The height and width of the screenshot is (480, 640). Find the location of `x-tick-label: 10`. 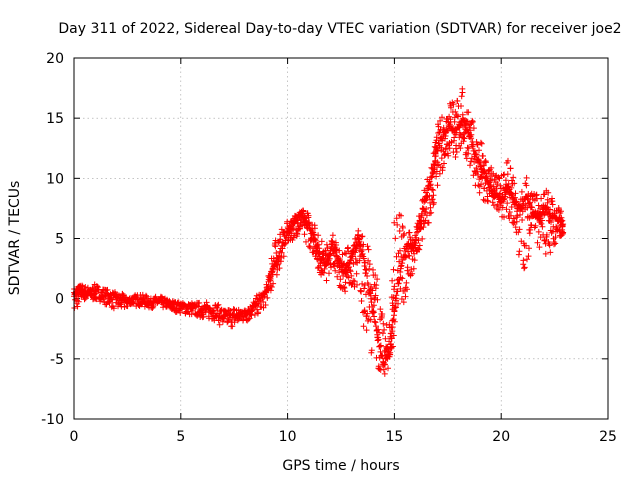

x-tick-label: 10 is located at coordinates (288, 437).